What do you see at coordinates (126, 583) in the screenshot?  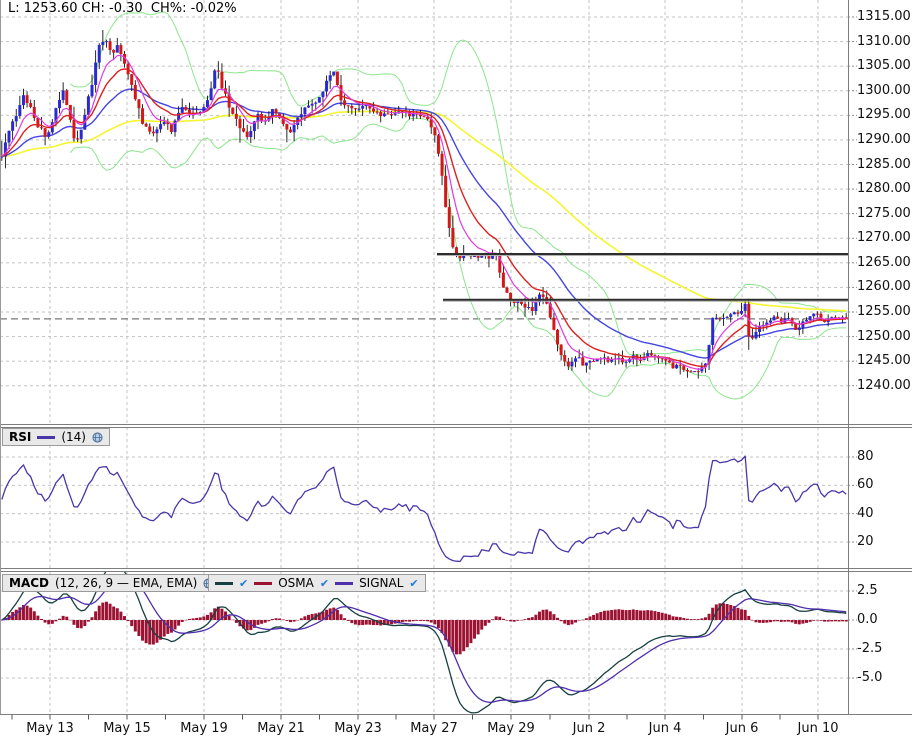 I see `macd-params: (12, 26, 9 — EMA, EMA)` at bounding box center [126, 583].